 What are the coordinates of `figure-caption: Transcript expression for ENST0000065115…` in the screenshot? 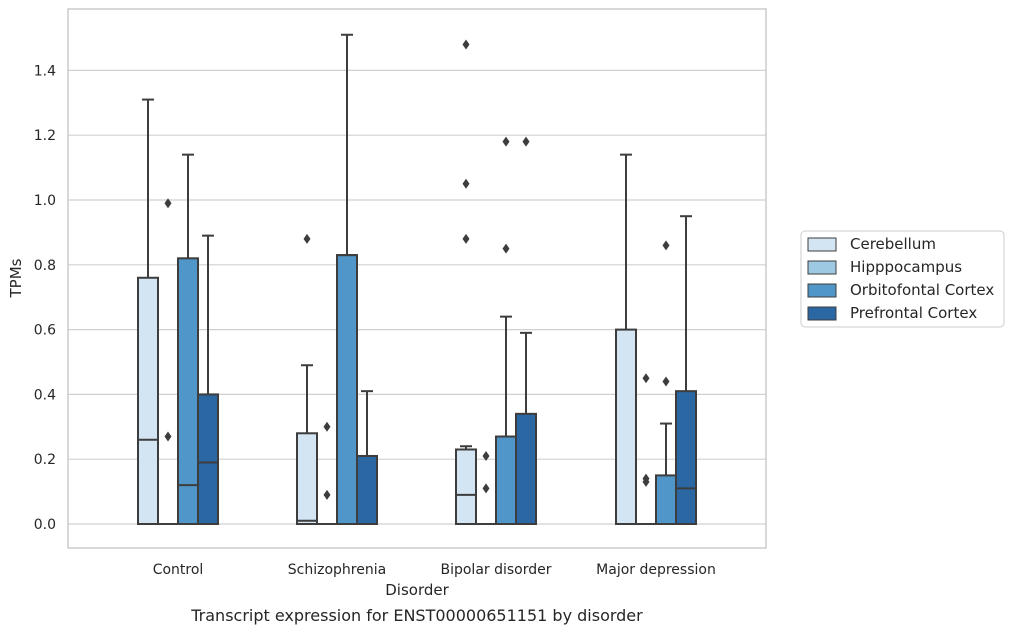 It's located at (417, 615).